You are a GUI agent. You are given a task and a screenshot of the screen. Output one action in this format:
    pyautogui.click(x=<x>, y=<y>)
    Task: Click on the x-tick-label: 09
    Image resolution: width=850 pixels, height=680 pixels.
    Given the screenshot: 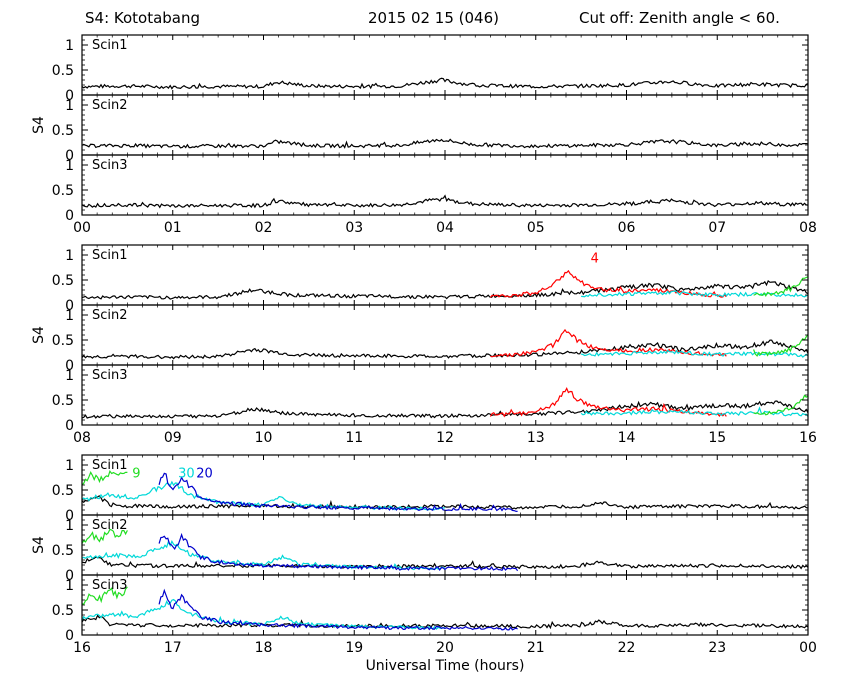 What is the action you would take?
    pyautogui.click(x=173, y=438)
    